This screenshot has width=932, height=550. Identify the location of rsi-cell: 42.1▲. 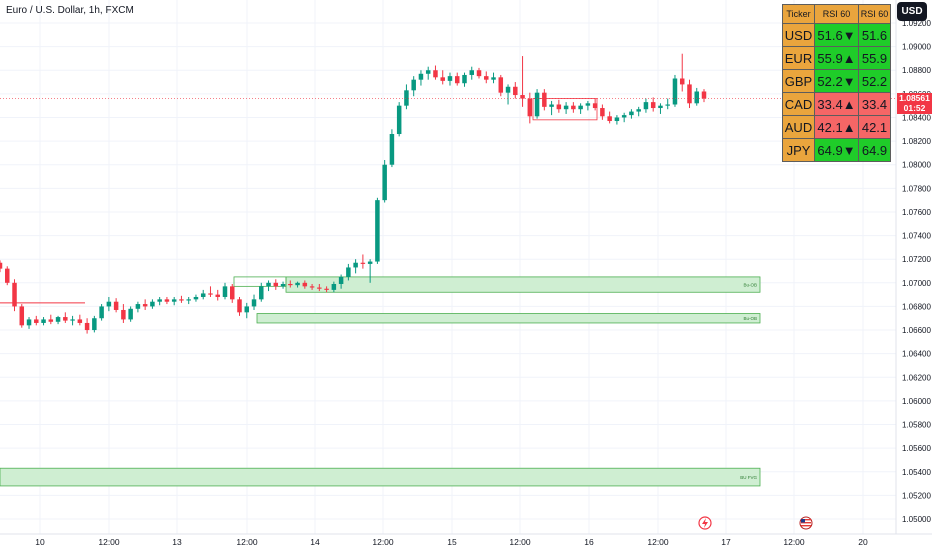
(836, 127).